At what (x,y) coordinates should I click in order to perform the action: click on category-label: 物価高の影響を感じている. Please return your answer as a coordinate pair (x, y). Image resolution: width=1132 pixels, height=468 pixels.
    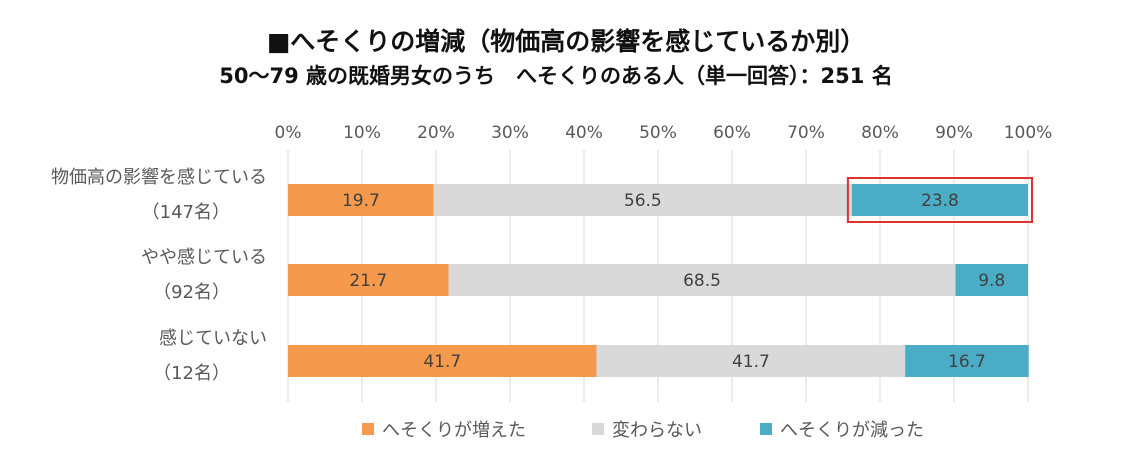
    Looking at the image, I should click on (159, 177).